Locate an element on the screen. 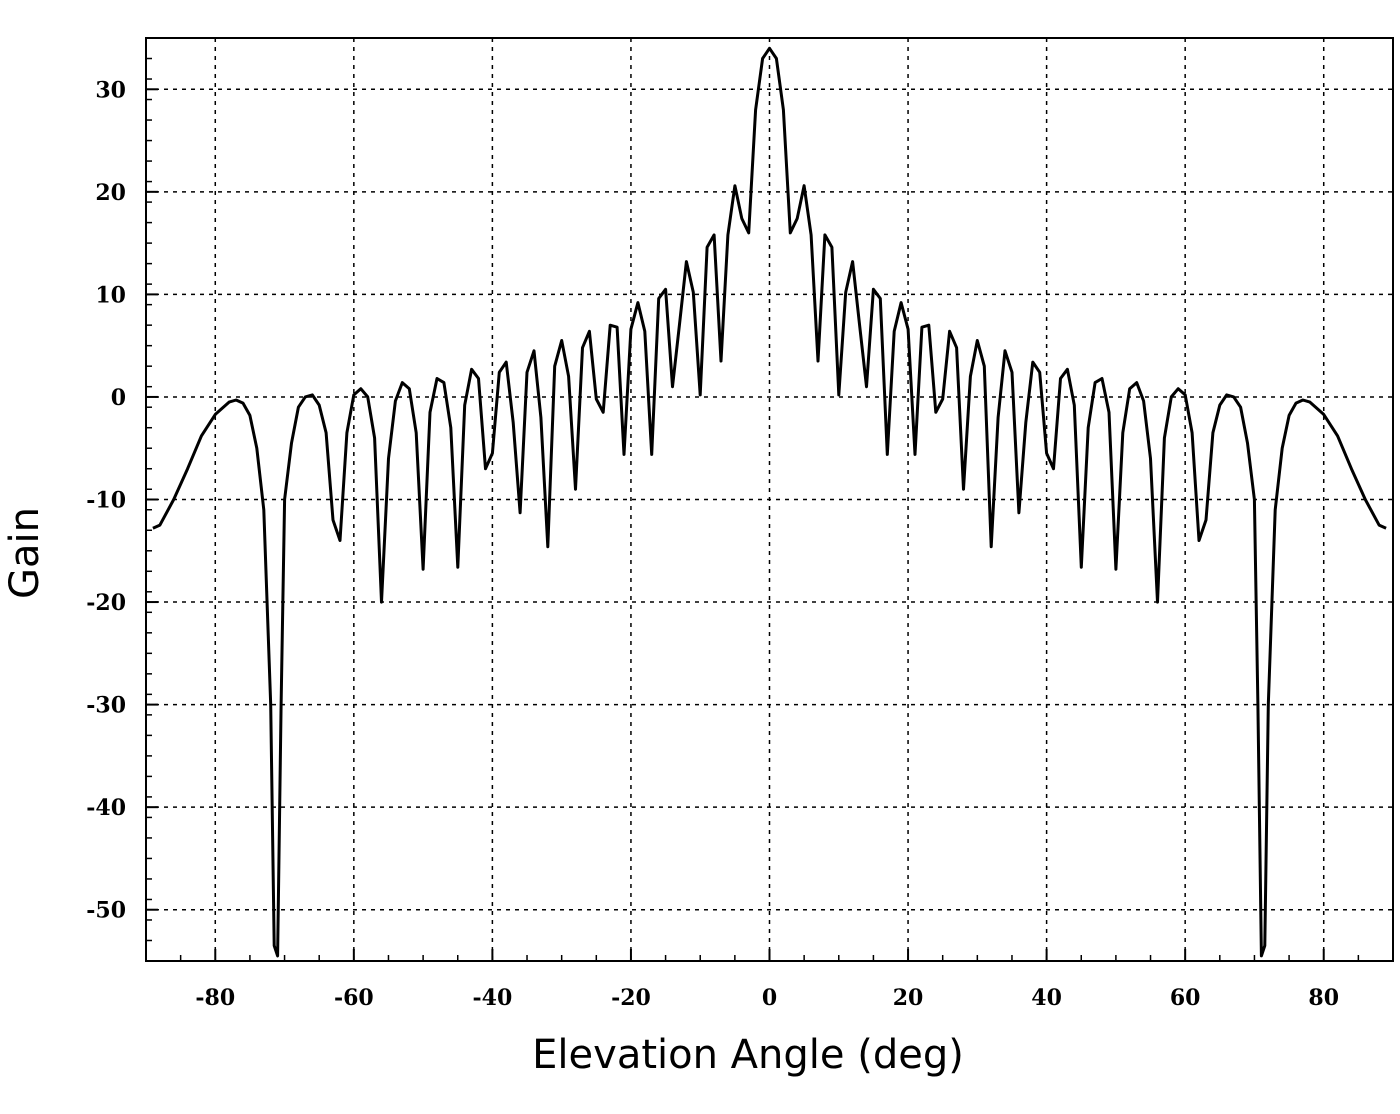  x-tick-labels: -80 -60 -40 -20 0 20 40 60 80 is located at coordinates (767, 998).